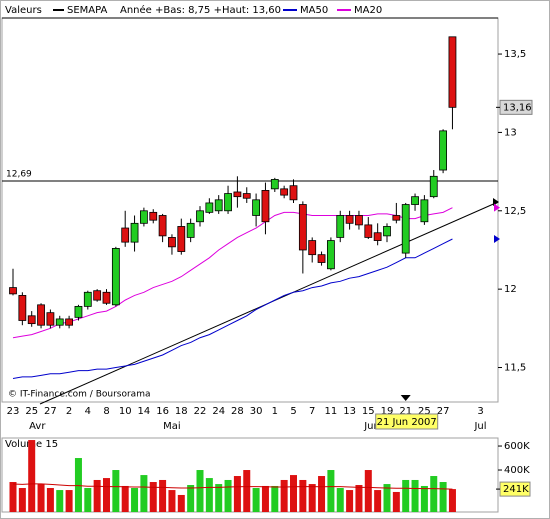  What do you see at coordinates (275, 411) in the screenshot?
I see `x-tick-label: 1` at bounding box center [275, 411].